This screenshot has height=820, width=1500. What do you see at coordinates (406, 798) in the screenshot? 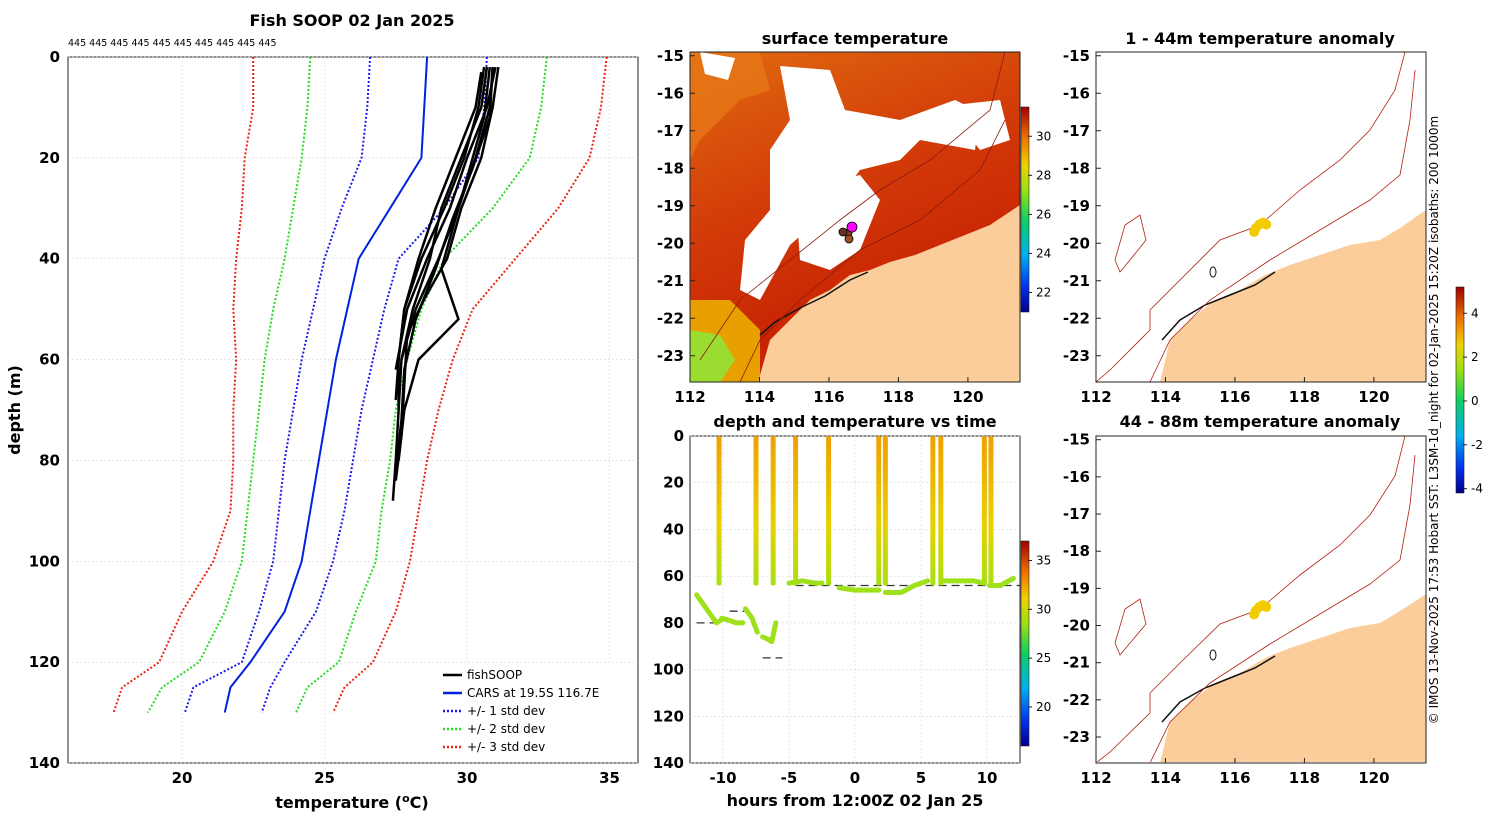
I see `x-label-degree: o` at bounding box center [406, 798].